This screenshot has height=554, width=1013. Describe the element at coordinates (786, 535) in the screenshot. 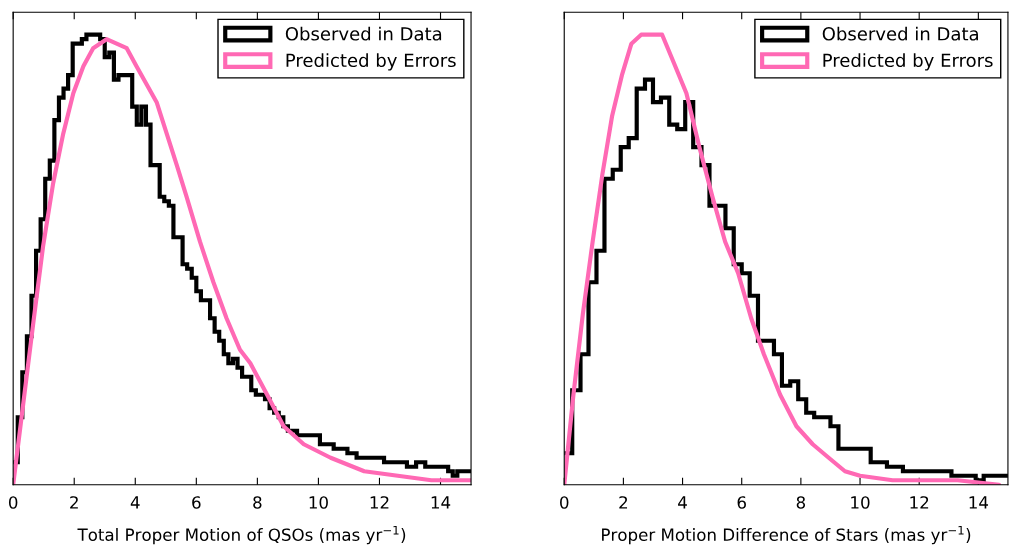

I see `x-axis-title: Proper Motion Difference of Stars (mas yr$^{−1}$)` at that location.